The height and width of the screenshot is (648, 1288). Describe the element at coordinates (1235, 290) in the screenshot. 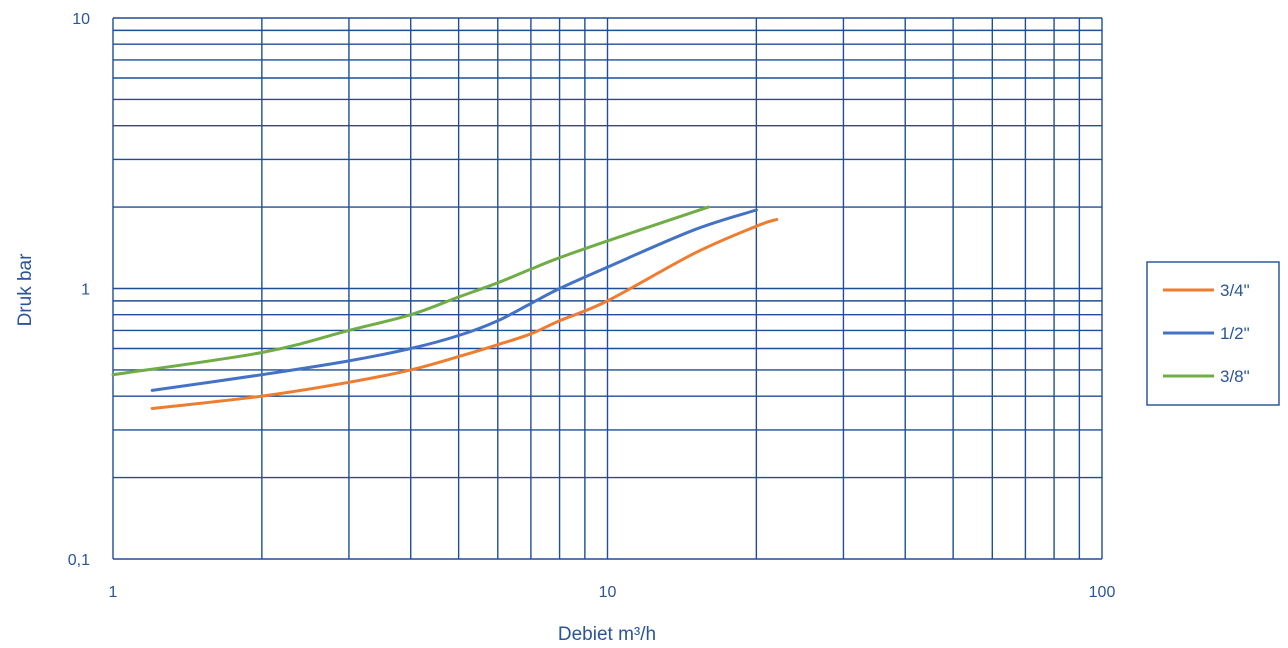

I see `legend-label: 3/4"` at that location.